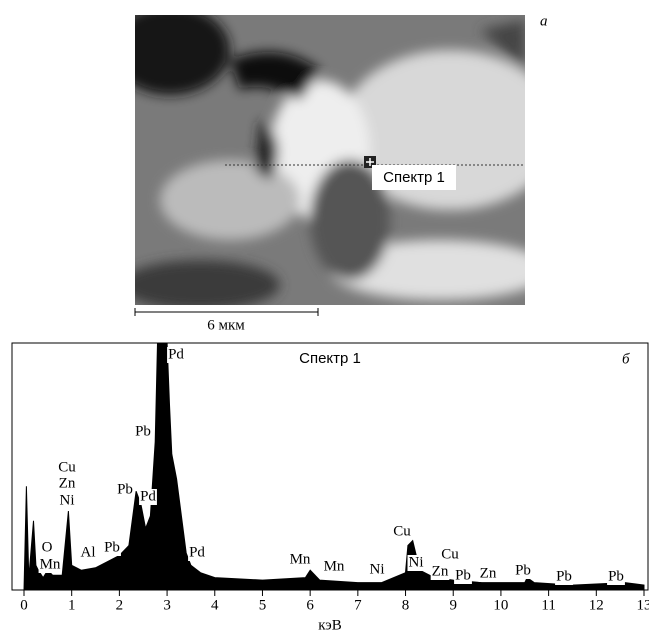  I want to click on scale-bar, so click(226, 312).